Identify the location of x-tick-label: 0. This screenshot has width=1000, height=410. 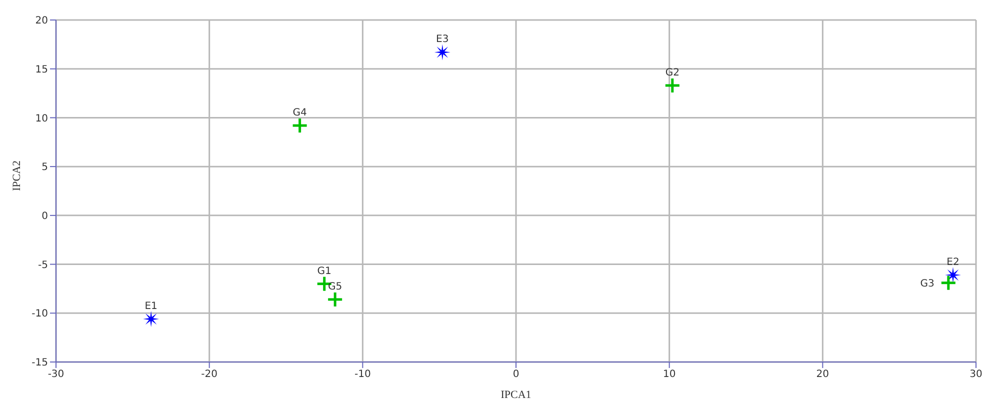
(516, 374).